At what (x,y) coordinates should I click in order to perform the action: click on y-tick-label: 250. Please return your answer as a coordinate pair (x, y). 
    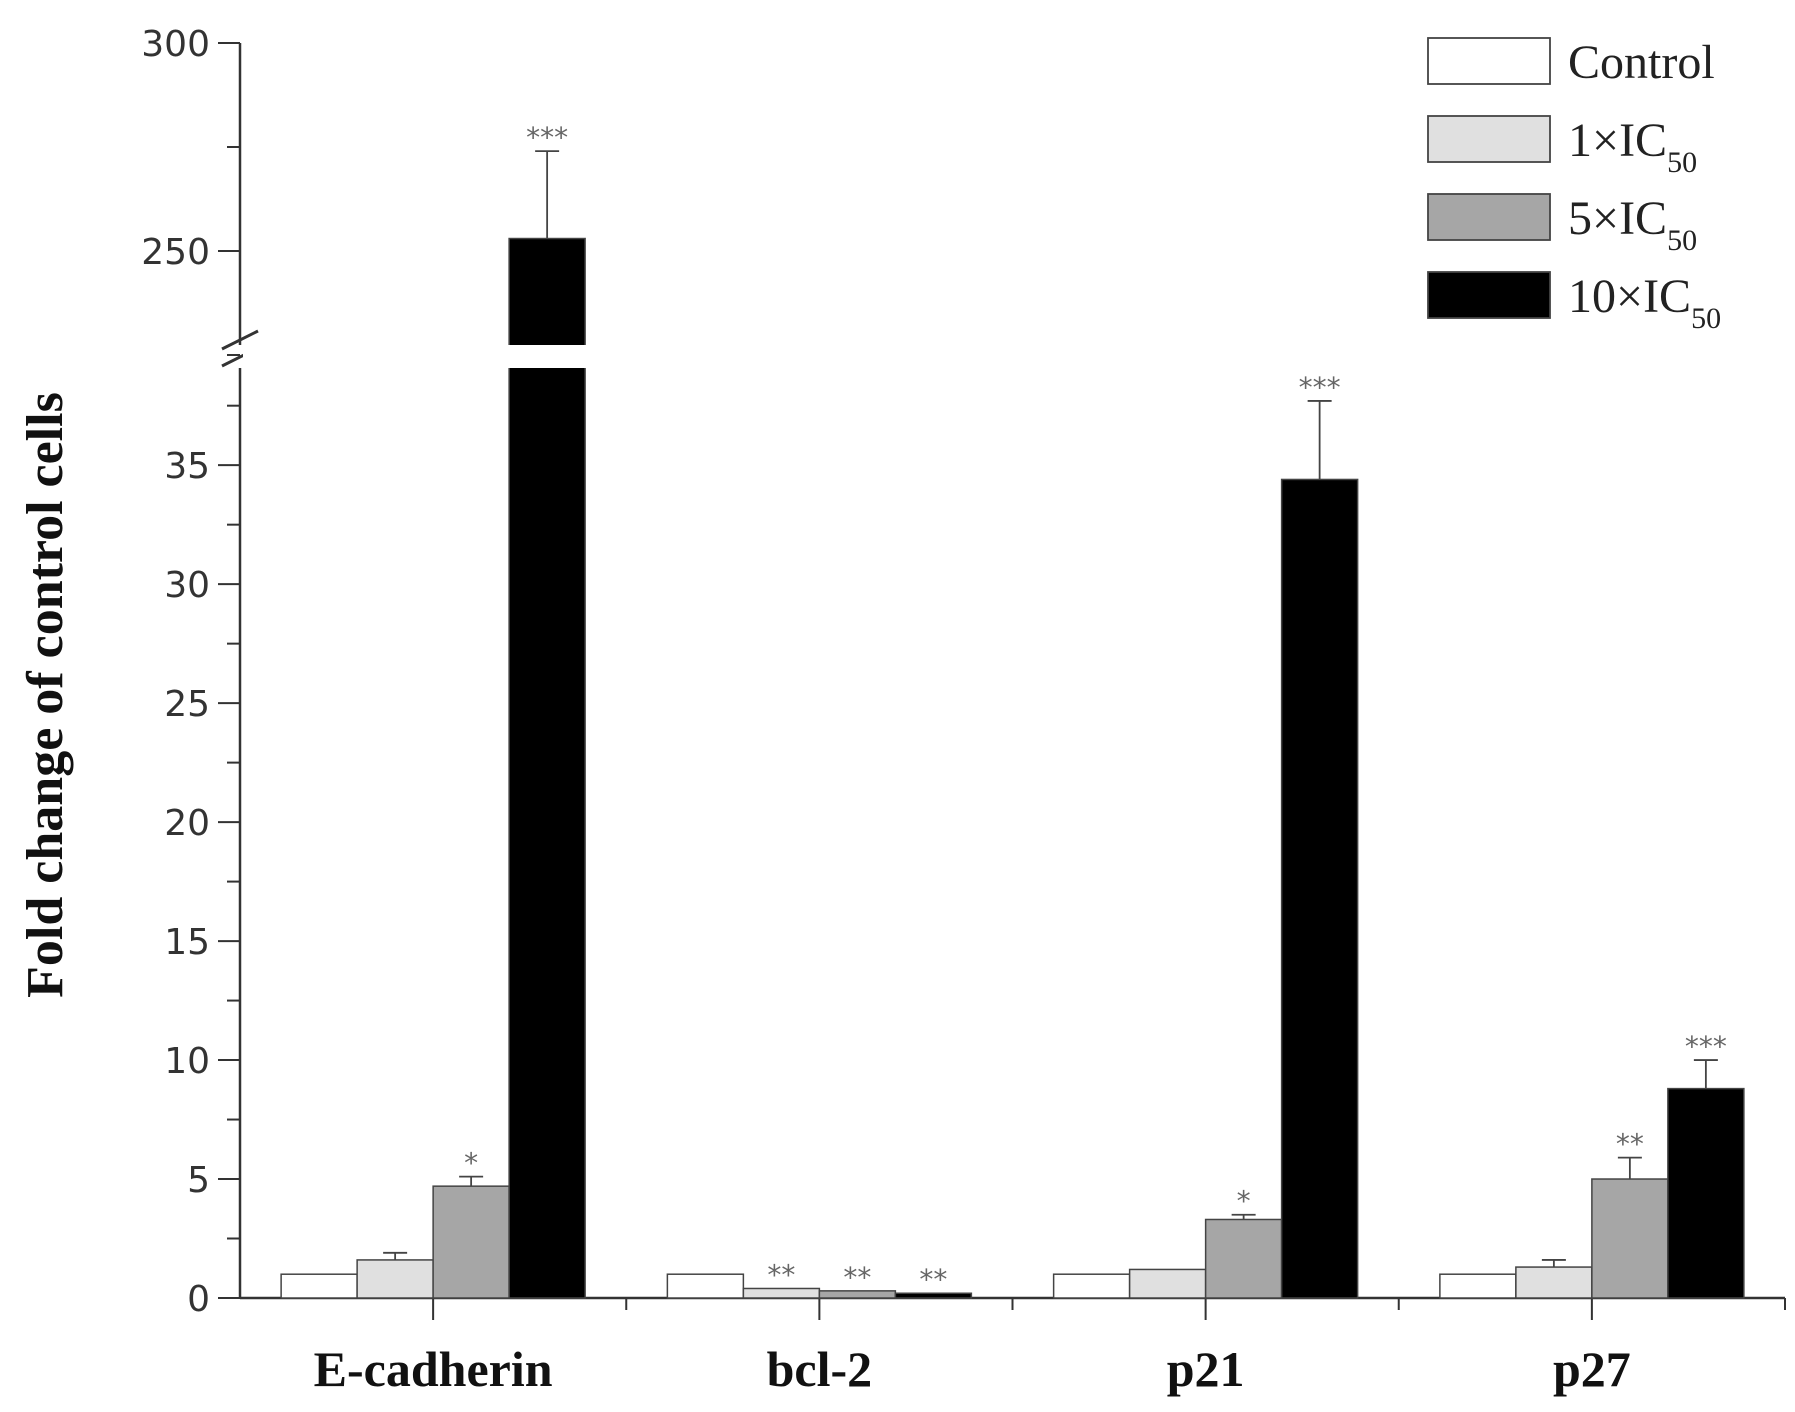
    Looking at the image, I should click on (175, 252).